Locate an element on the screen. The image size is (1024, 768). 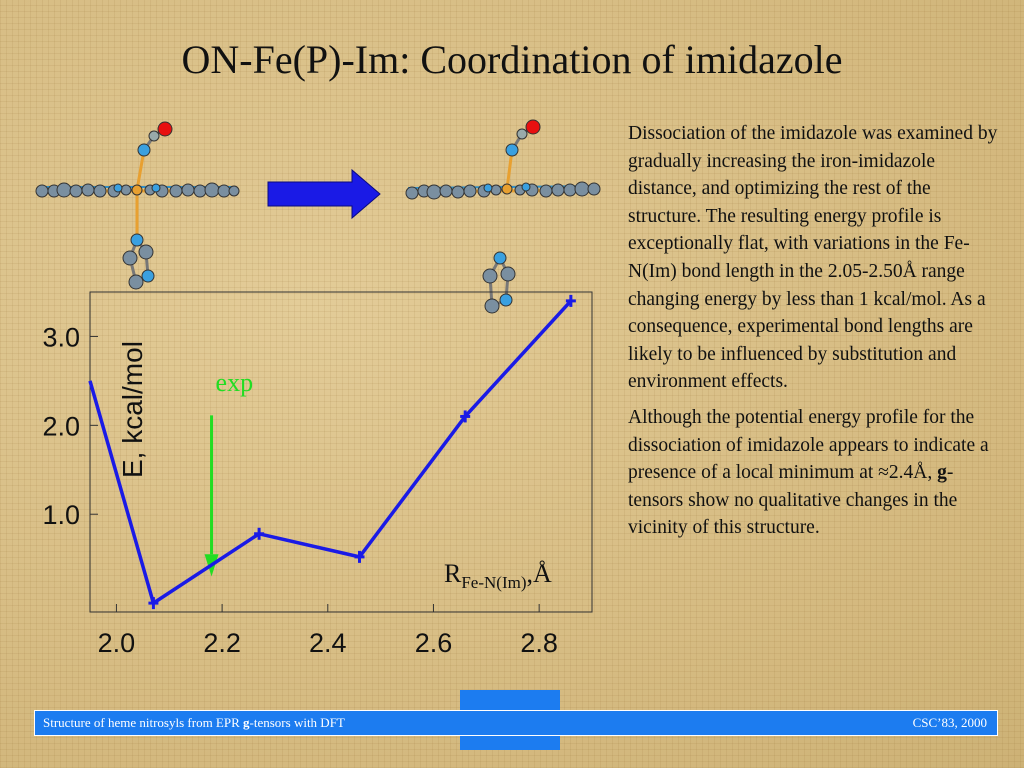
y-tick-label: 3.0 is located at coordinates (61, 337).